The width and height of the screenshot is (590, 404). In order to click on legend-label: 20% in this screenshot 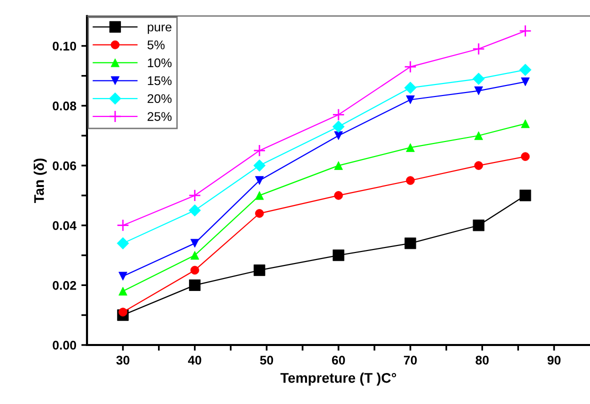, I will do `click(160, 99)`.